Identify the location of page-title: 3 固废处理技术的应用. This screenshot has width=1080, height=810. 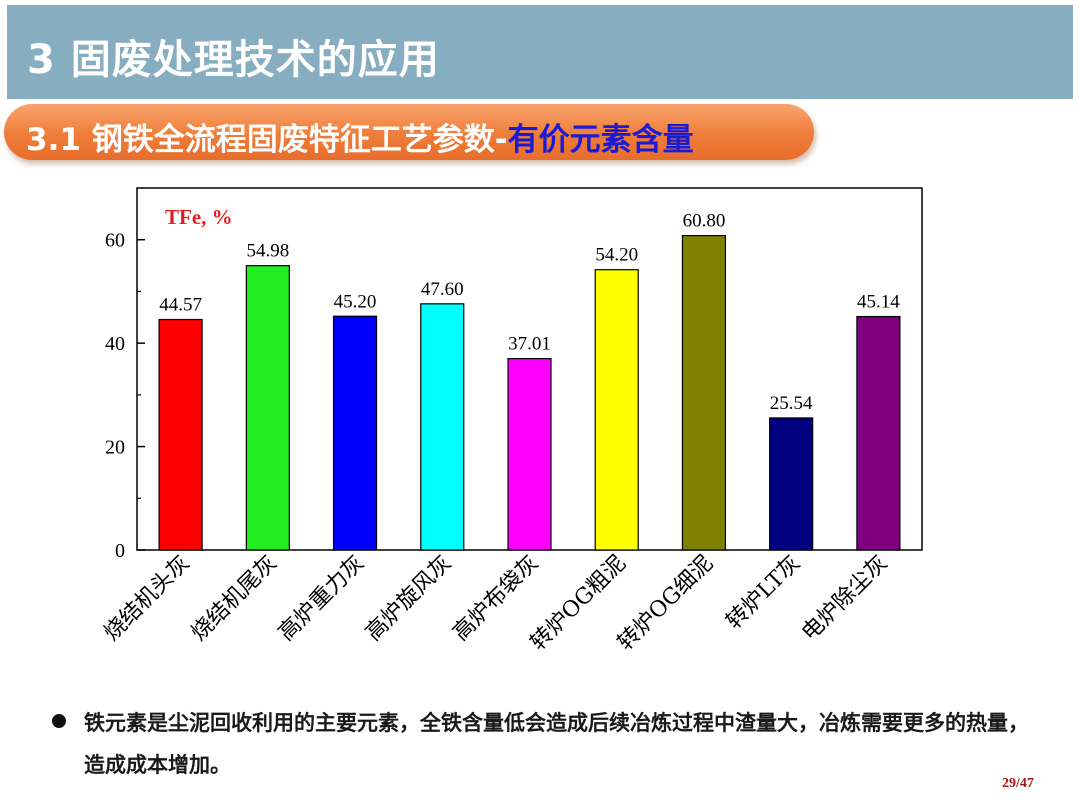
(233, 60).